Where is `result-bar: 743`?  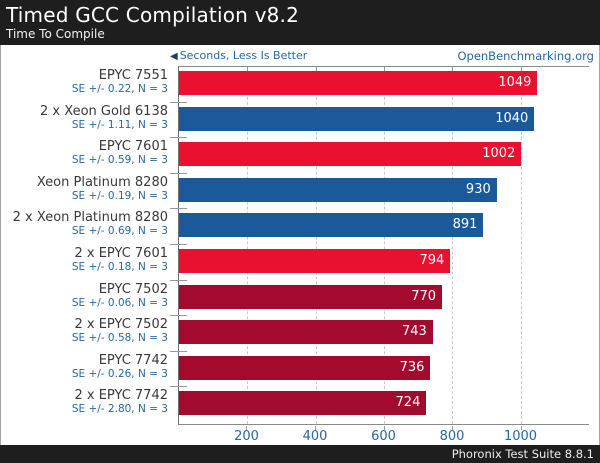 result-bar: 743 is located at coordinates (306, 332).